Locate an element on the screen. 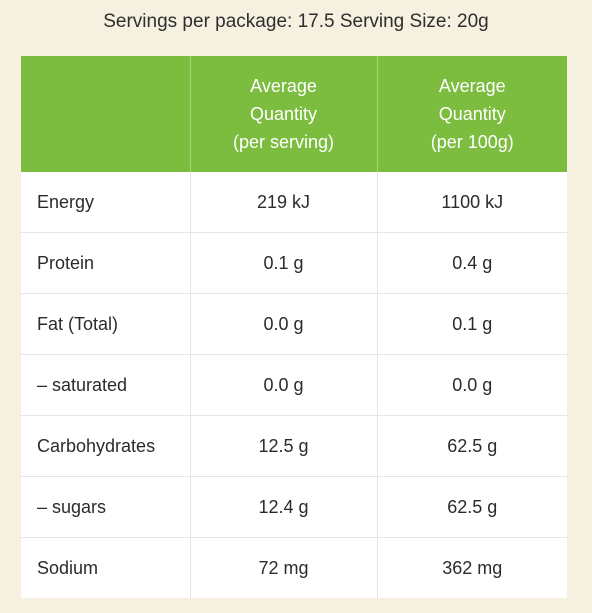 The image size is (592, 613). nutrient-name: Fat (Total) is located at coordinates (105, 324).